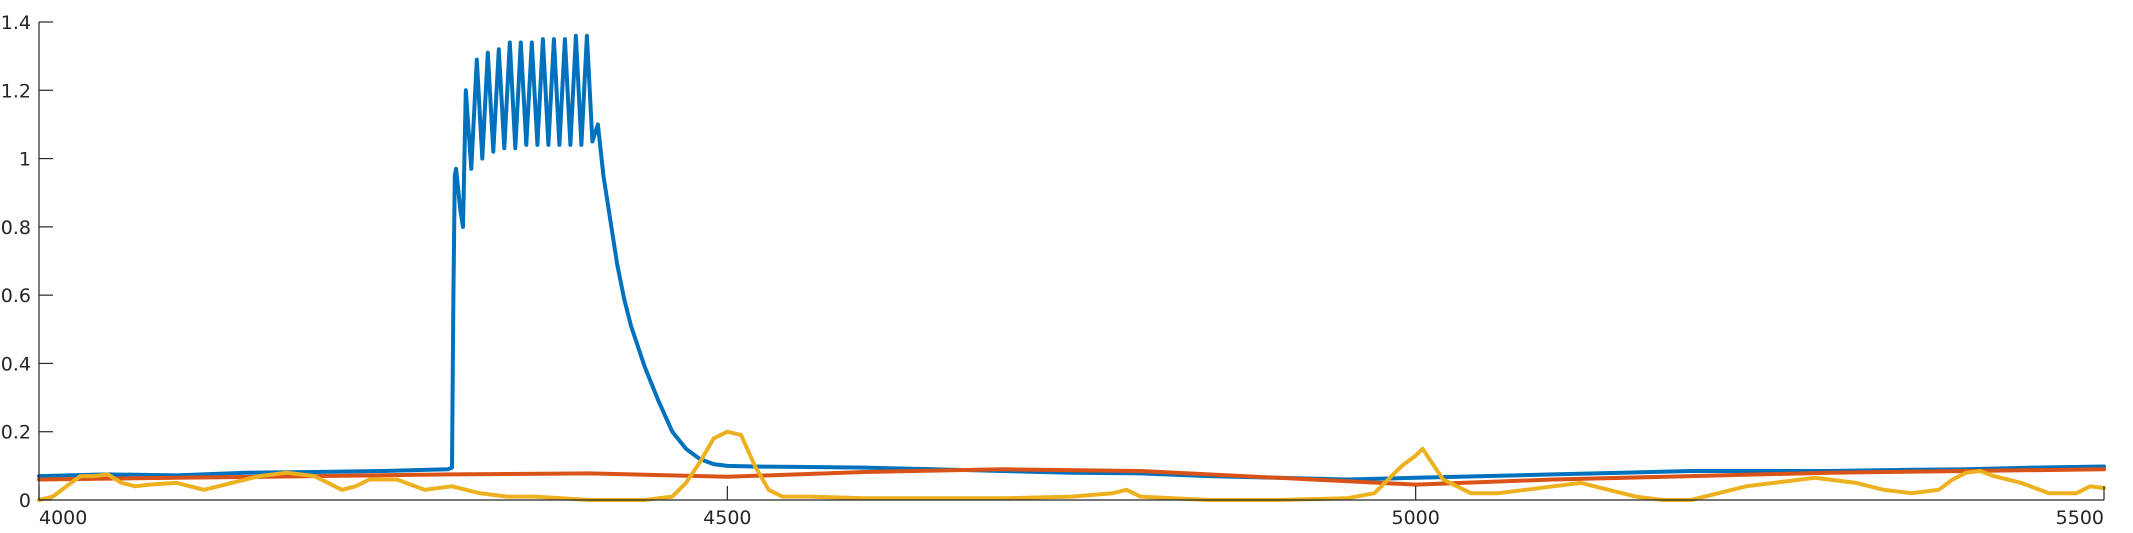 This screenshot has height=533, width=2133. What do you see at coordinates (25, 501) in the screenshot?
I see `y-tick-label: 0` at bounding box center [25, 501].